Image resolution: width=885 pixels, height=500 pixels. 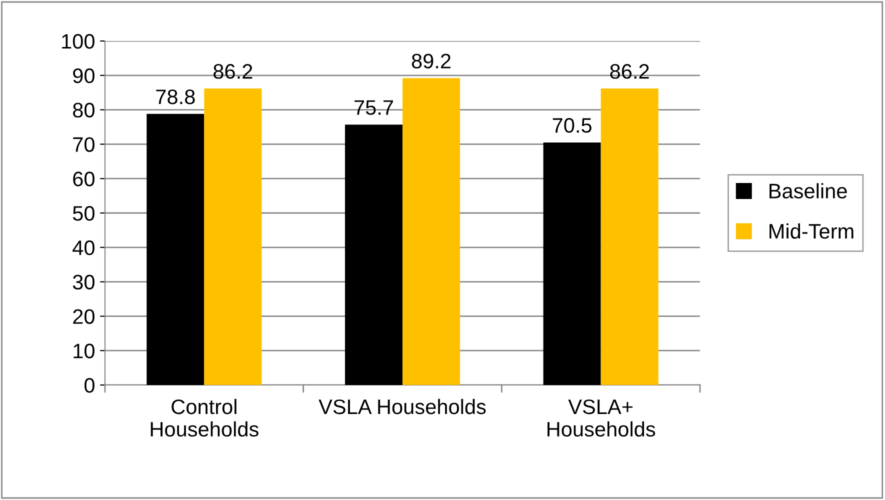 I want to click on data-label: 78.8, so click(x=175, y=97).